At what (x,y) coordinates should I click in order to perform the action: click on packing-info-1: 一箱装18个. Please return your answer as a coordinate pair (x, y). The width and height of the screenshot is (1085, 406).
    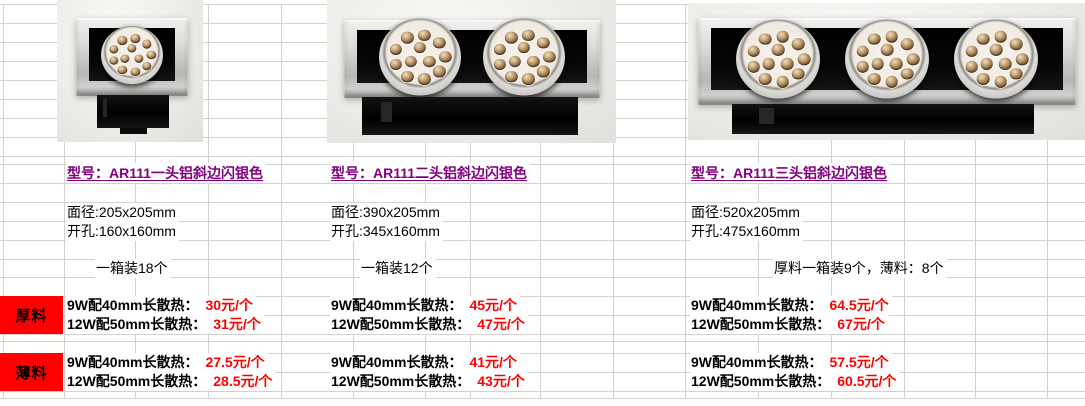
    Looking at the image, I should click on (133, 268).